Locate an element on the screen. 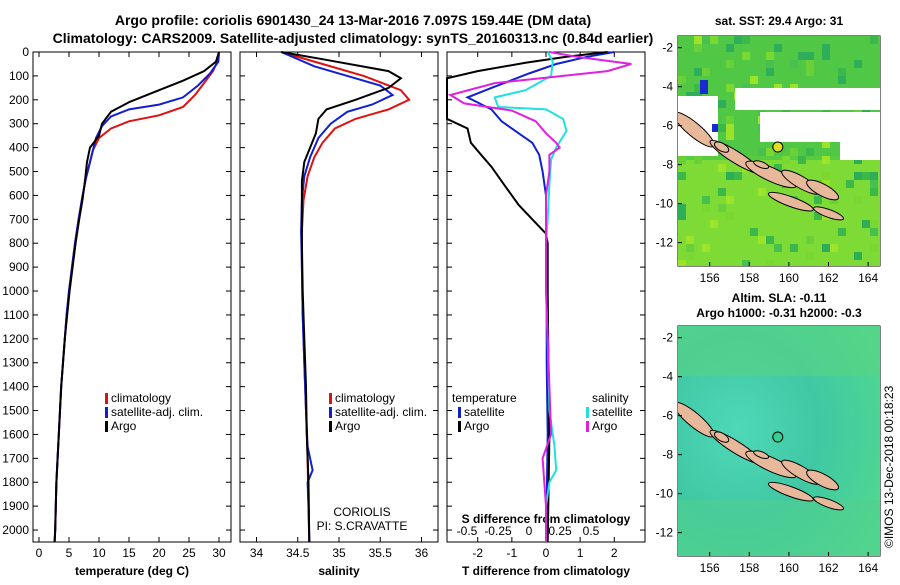 The height and width of the screenshot is (585, 900). top-tick-label: -0.25 is located at coordinates (498, 531).